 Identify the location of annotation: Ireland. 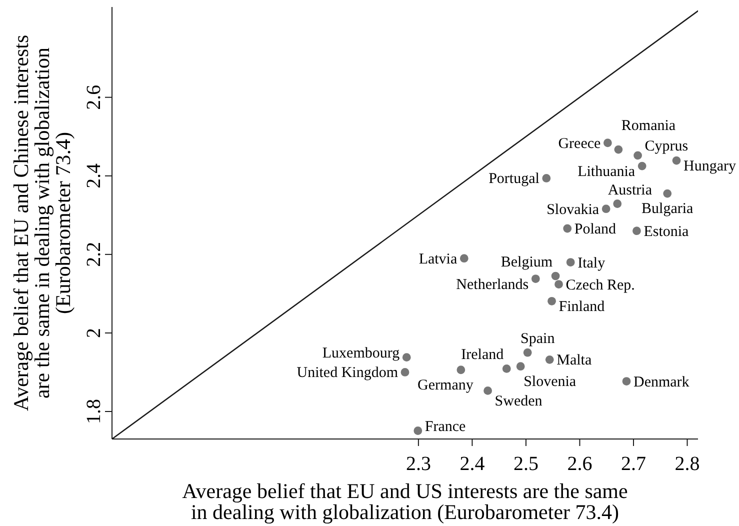
(482, 355).